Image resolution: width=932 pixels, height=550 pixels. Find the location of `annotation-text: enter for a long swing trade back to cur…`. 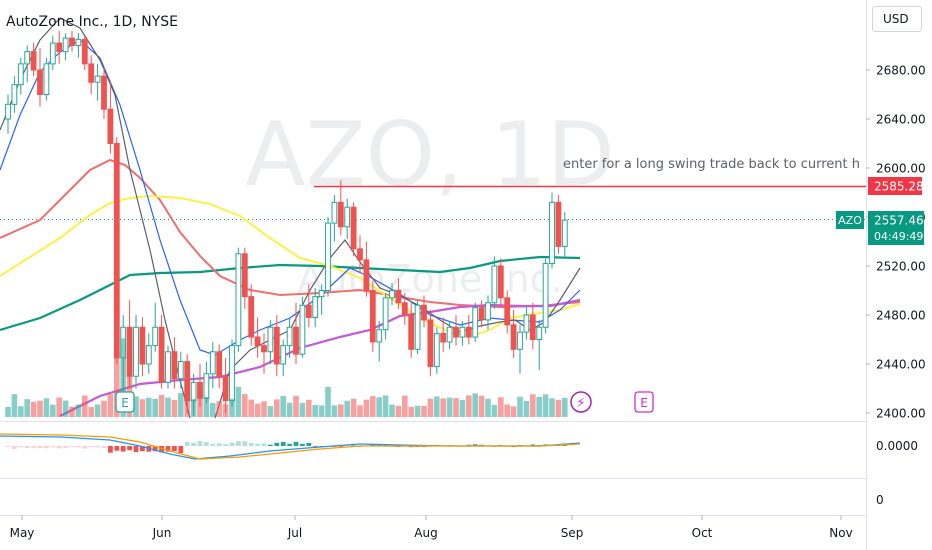

annotation-text: enter for a long swing trade back to cur… is located at coordinates (711, 164).